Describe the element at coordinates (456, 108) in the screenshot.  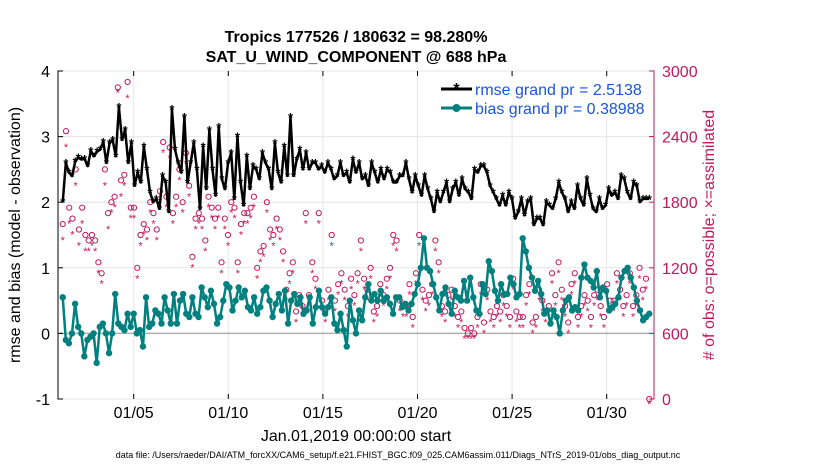
I see `legend-bias-marker` at that location.